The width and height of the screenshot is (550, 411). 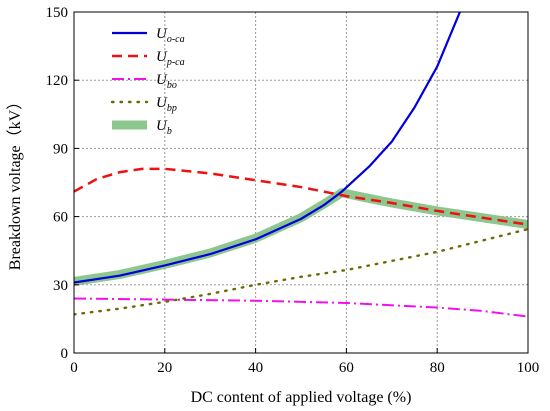 I want to click on x-tick-label: 80, so click(x=437, y=368).